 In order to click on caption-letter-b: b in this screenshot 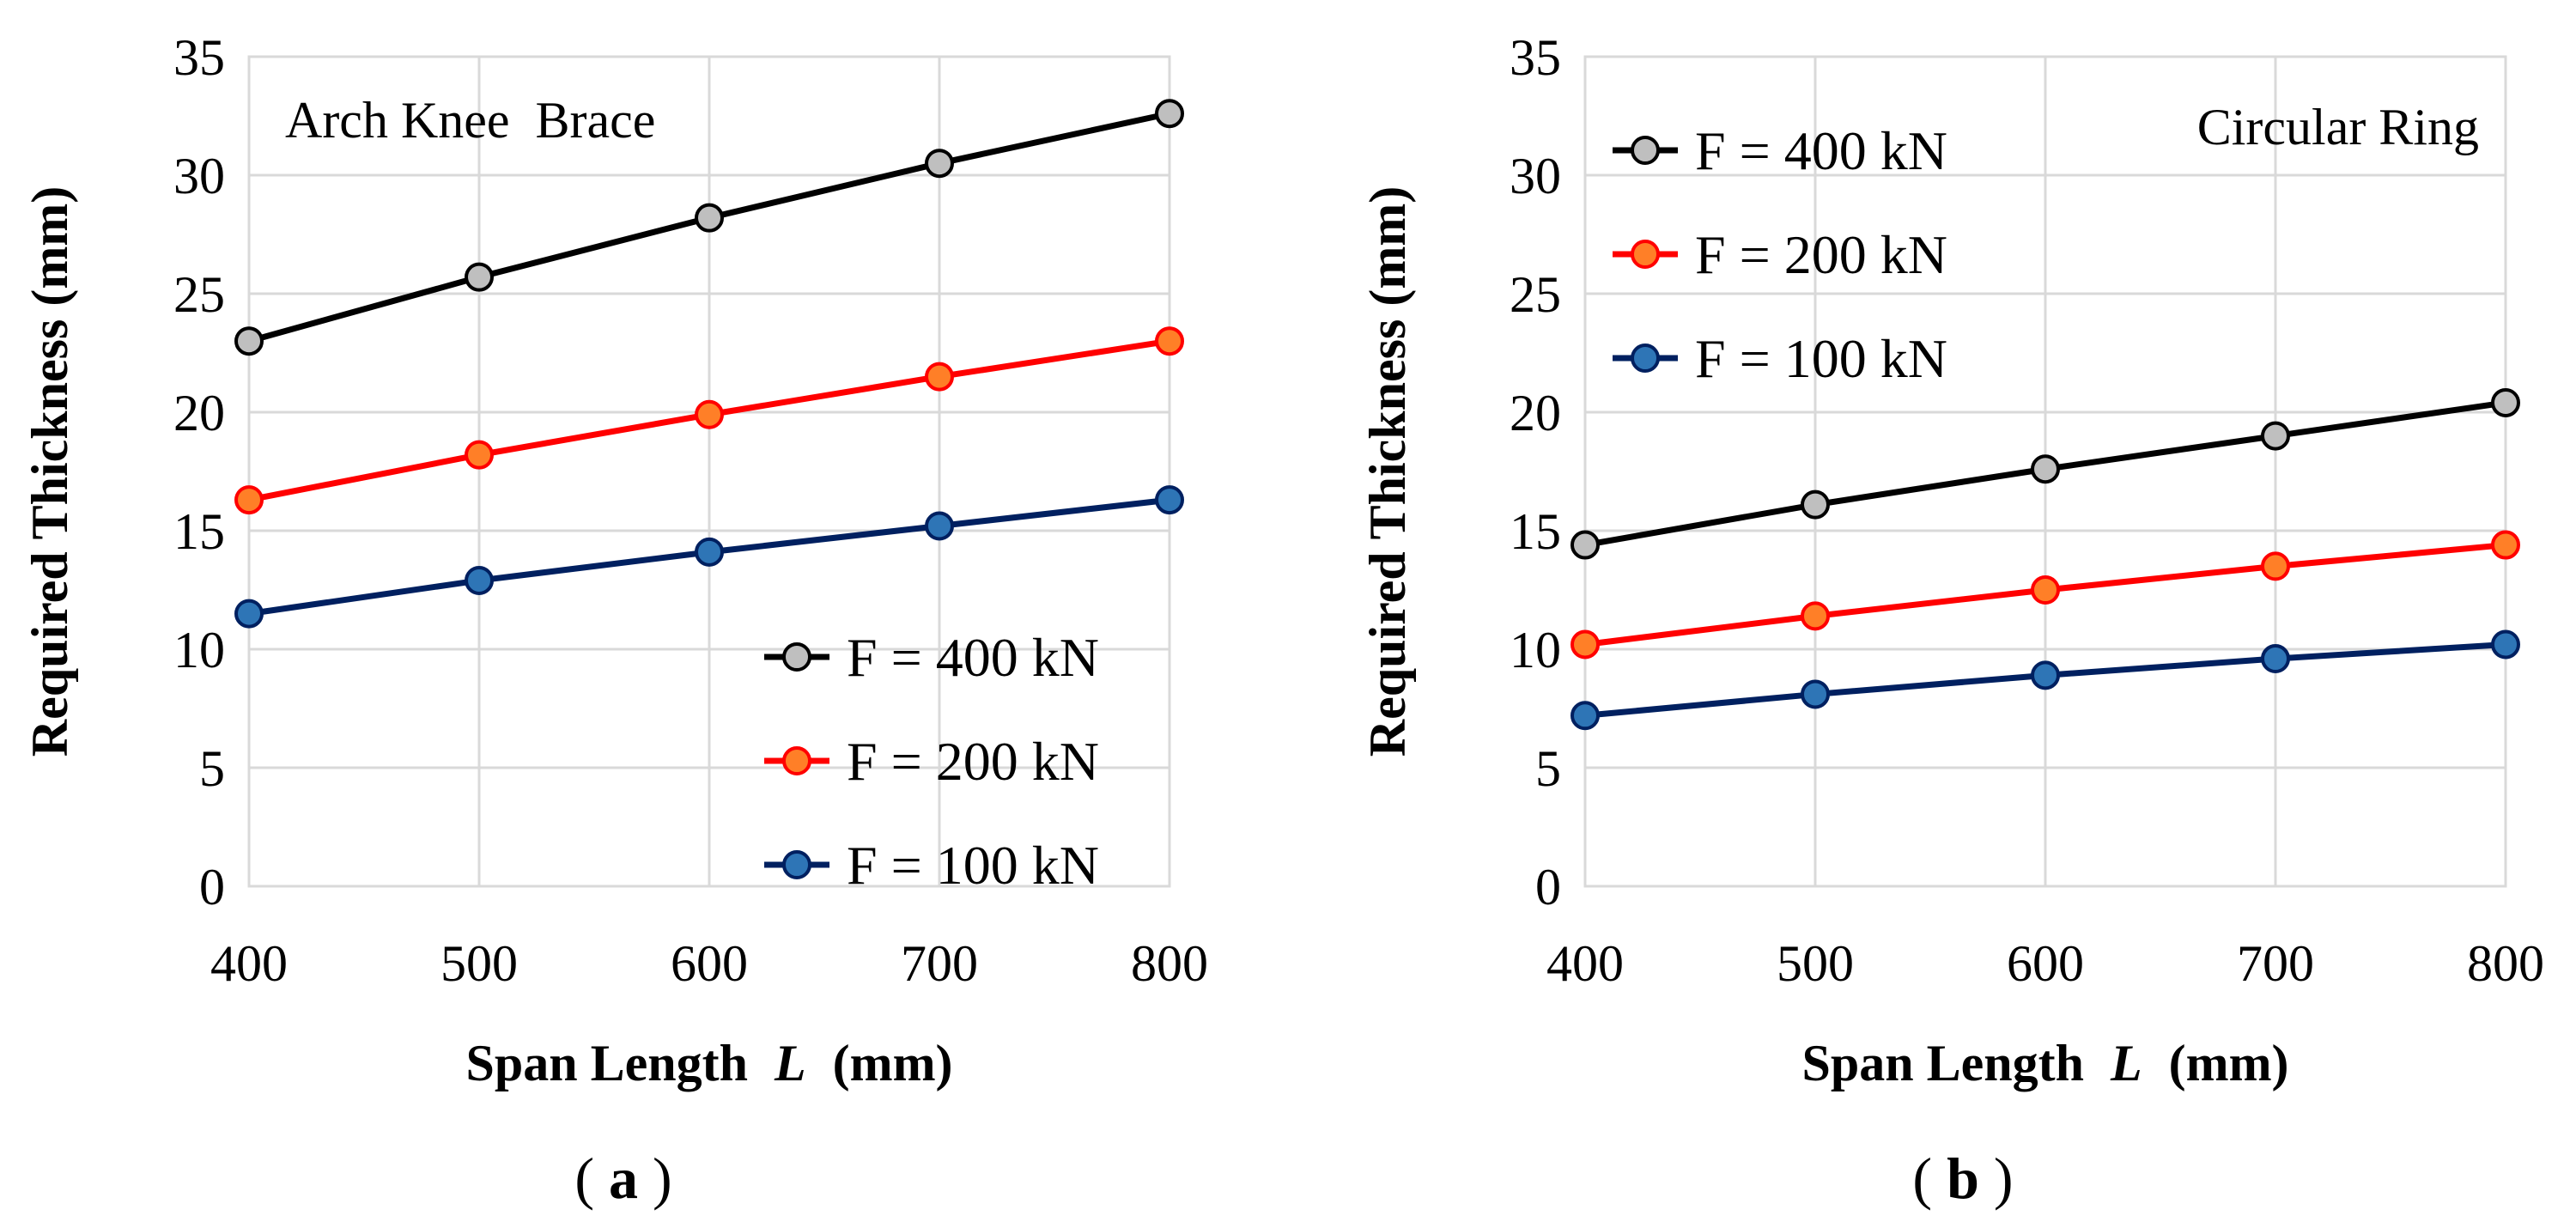, I will do `click(1963, 1178)`.